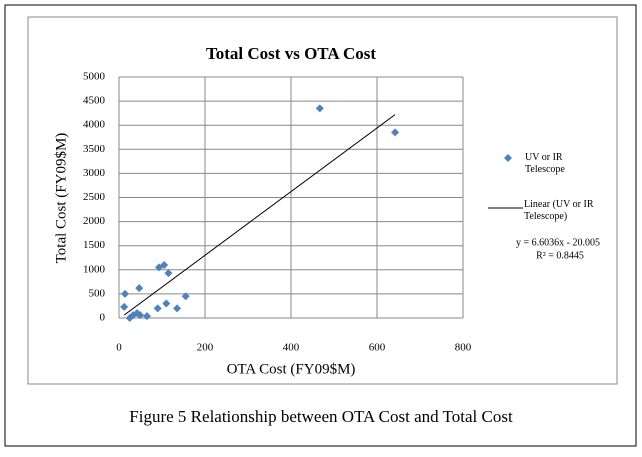  Describe the element at coordinates (560, 255) in the screenshot. I see `trend-r2: R² = 0.8445` at that location.